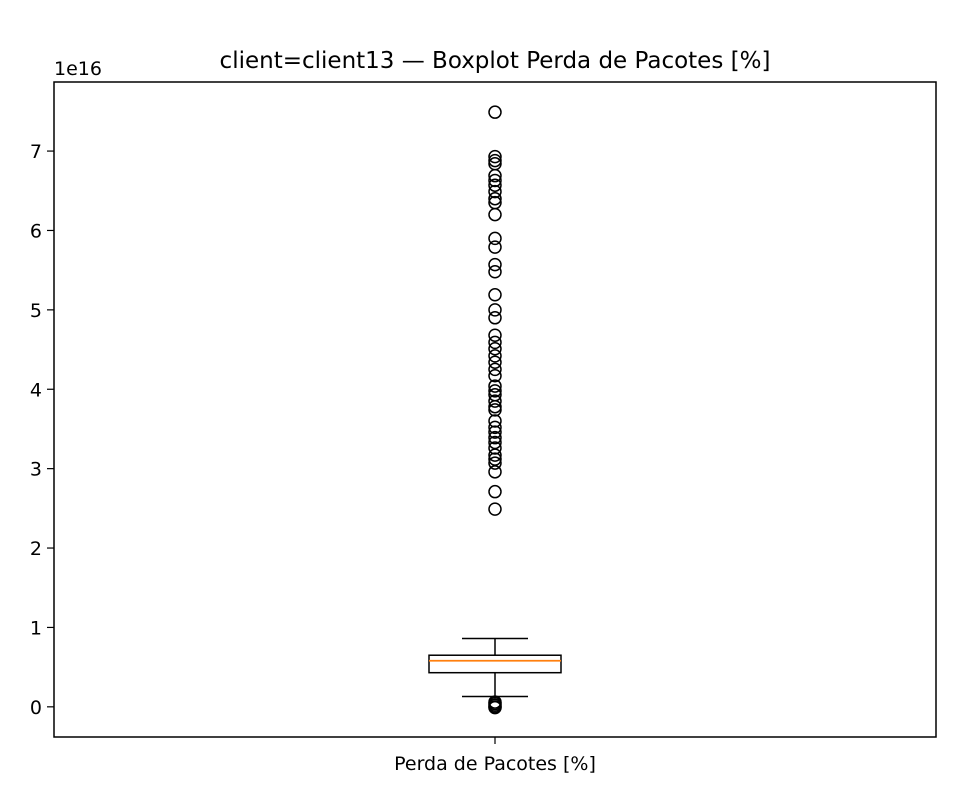 Image resolution: width=960 pixels, height=800 pixels. What do you see at coordinates (78, 69) in the screenshot?
I see `y-offset-label: 1e16` at bounding box center [78, 69].